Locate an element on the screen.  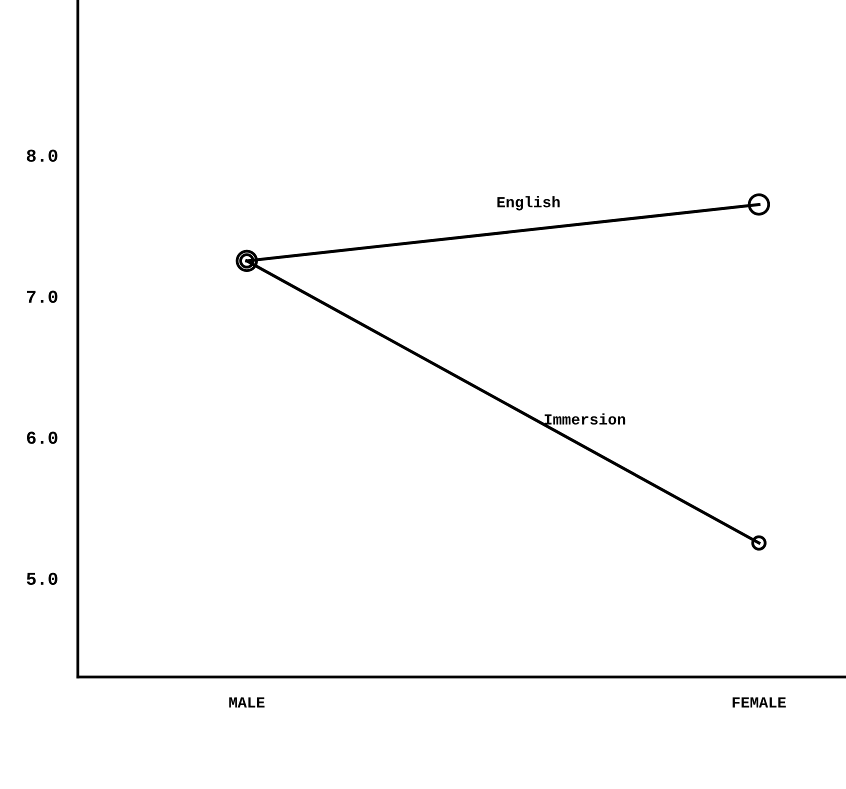
y-tick-label: 8.0 is located at coordinates (42, 156).